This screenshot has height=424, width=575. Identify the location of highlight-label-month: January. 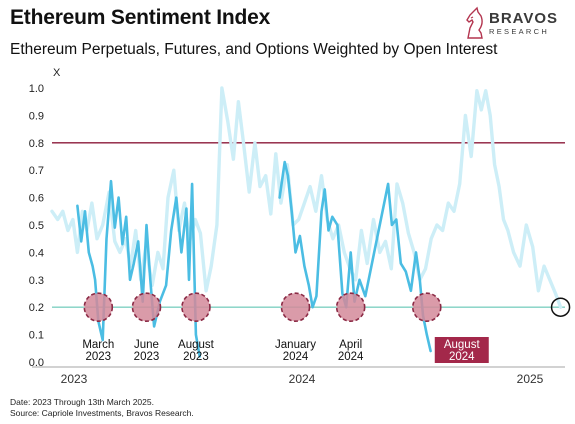
(295, 345).